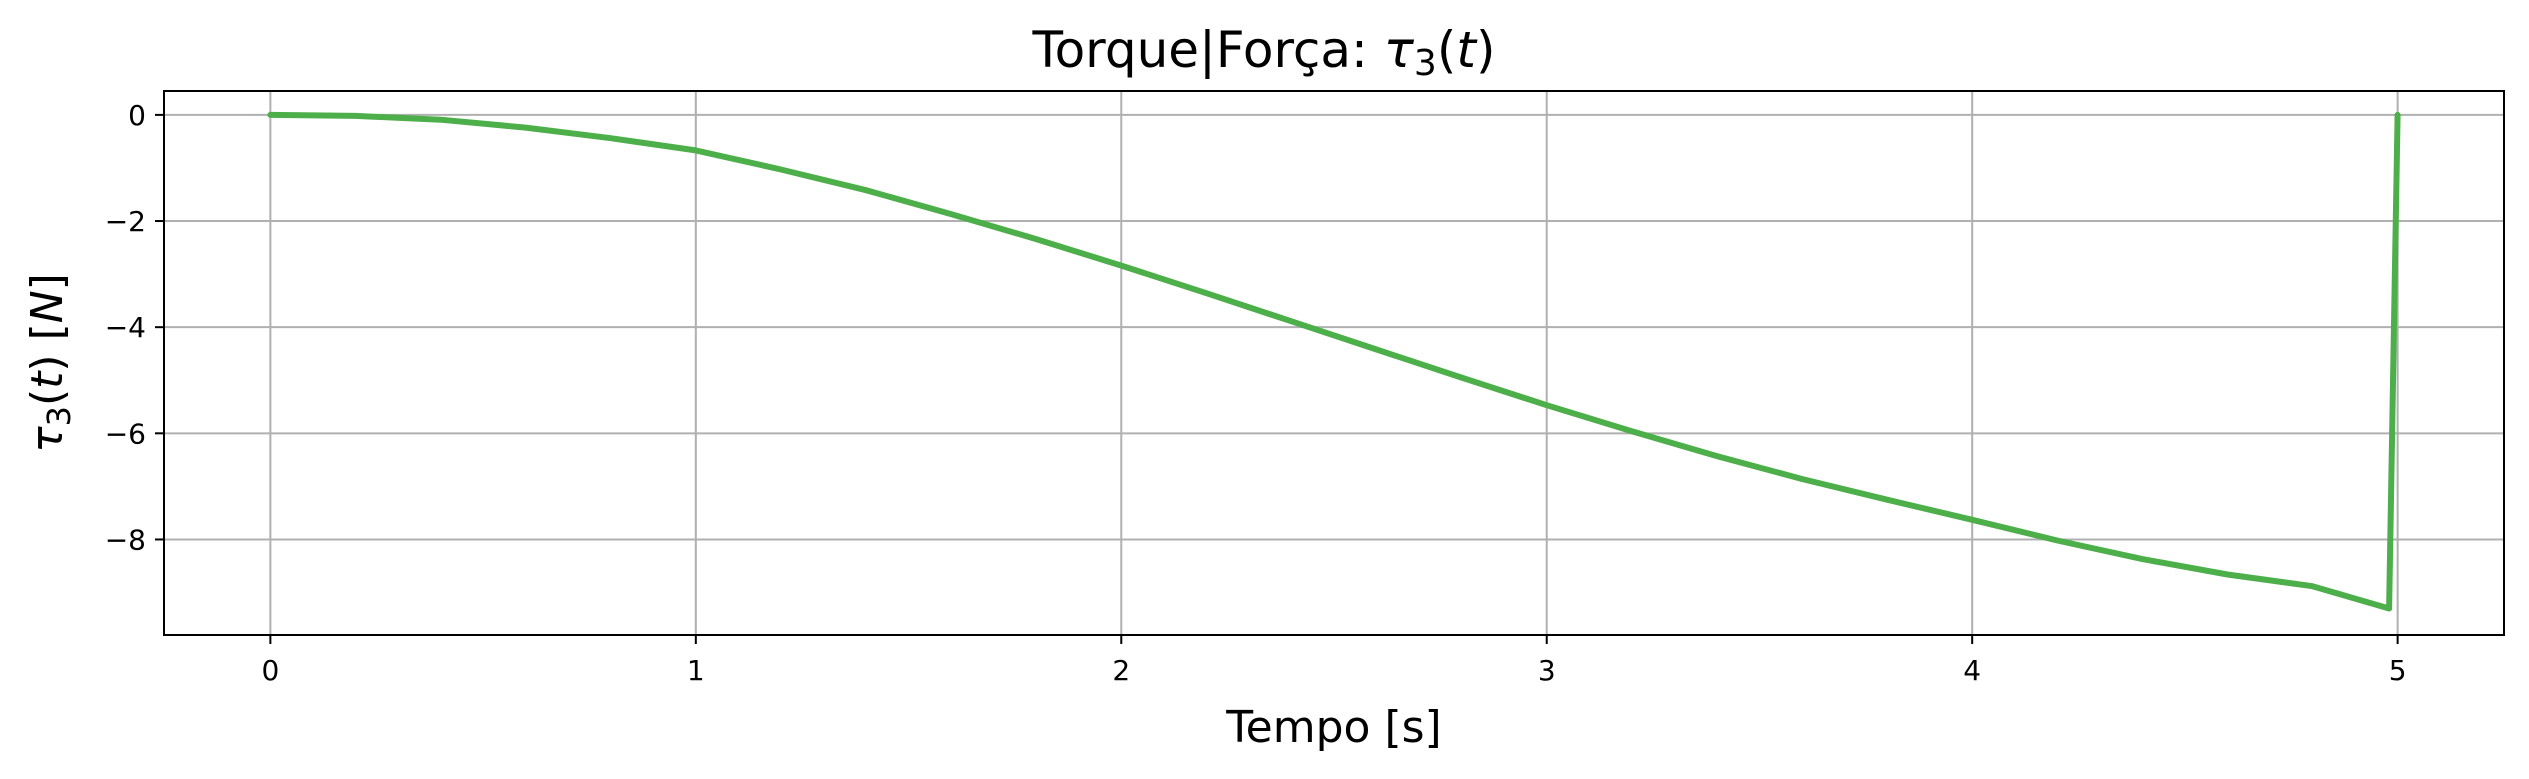 The width and height of the screenshot is (2529, 779). I want to click on x-tick-label: 2, so click(1121, 670).